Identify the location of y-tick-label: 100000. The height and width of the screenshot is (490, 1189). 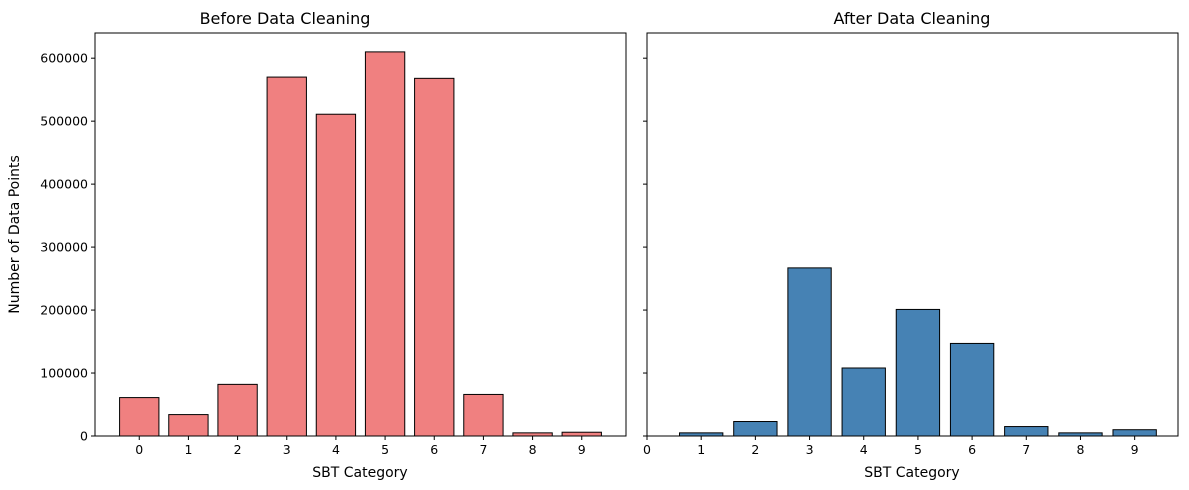
(64, 373).